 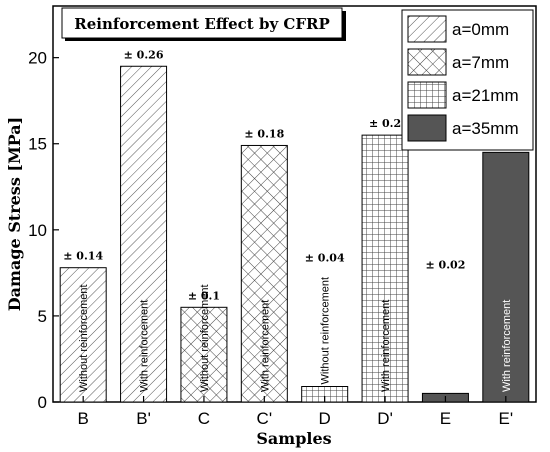 I want to click on error-label: ± 0.02, so click(x=446, y=264).